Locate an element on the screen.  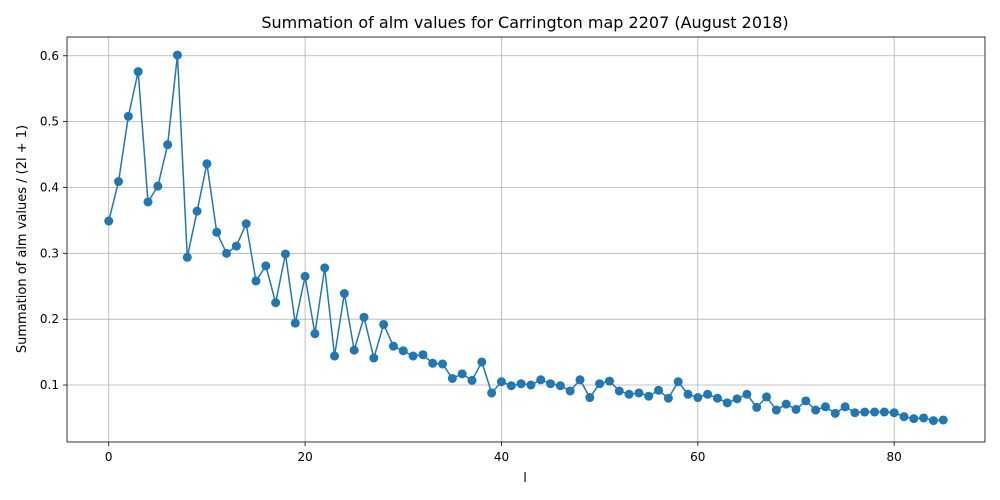
x-axis-label: l is located at coordinates (525, 478).